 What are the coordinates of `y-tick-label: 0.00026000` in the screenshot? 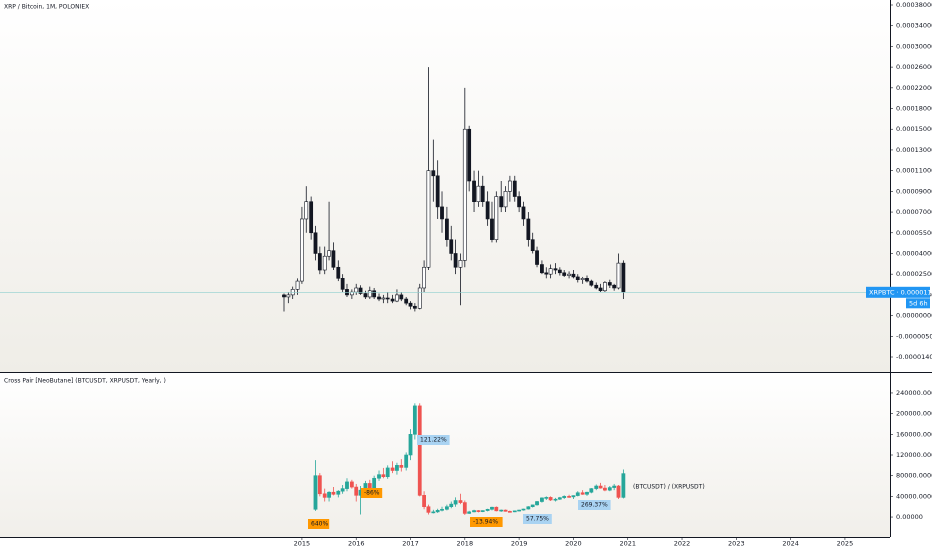 It's located at (914, 67).